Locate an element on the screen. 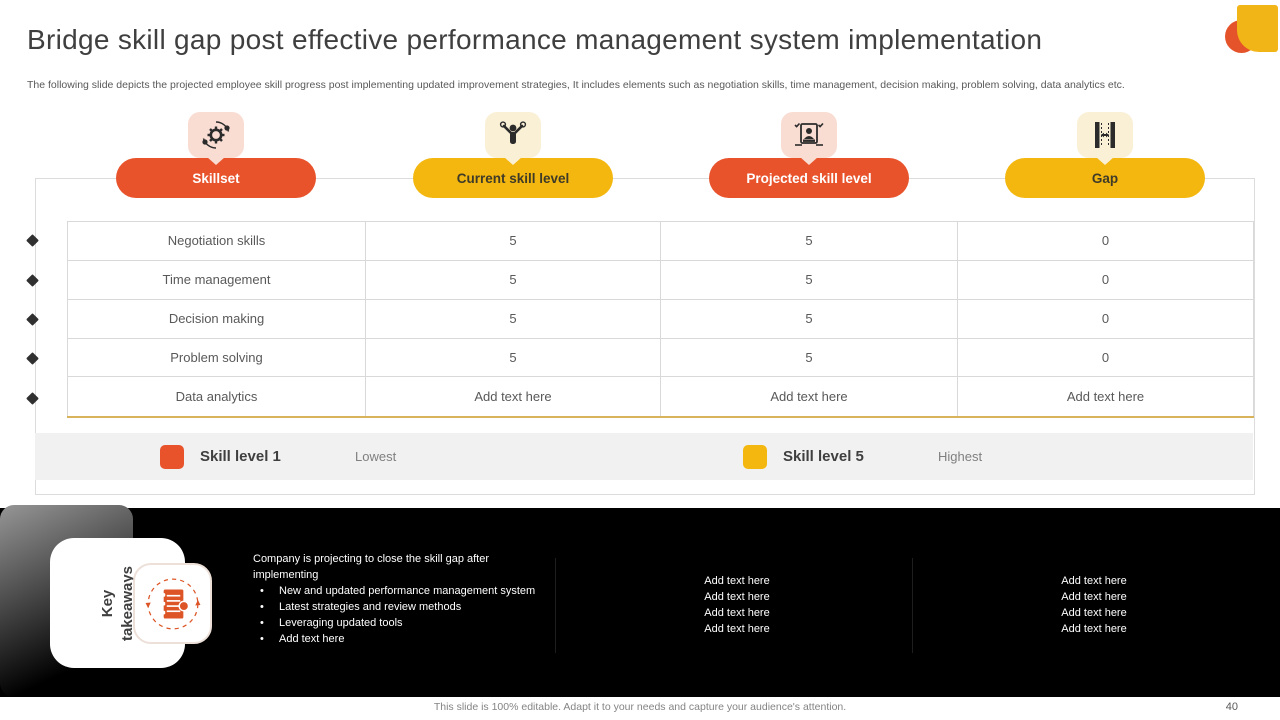  page-number: 40 is located at coordinates (1231, 707).